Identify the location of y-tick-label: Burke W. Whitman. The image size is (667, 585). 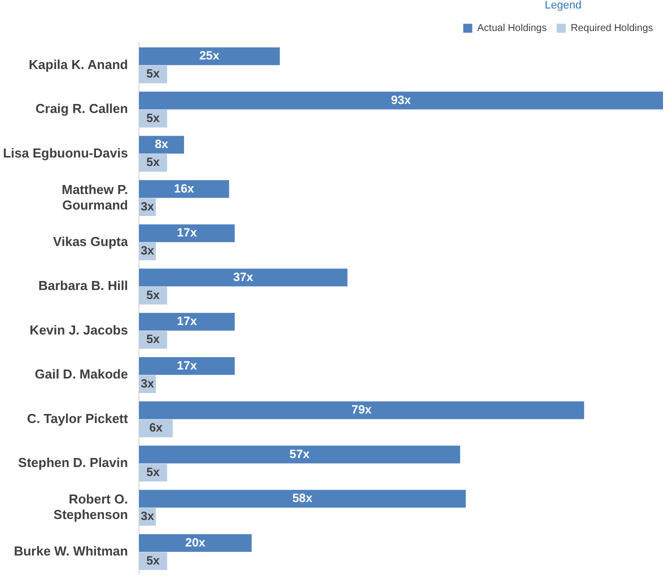
(71, 551).